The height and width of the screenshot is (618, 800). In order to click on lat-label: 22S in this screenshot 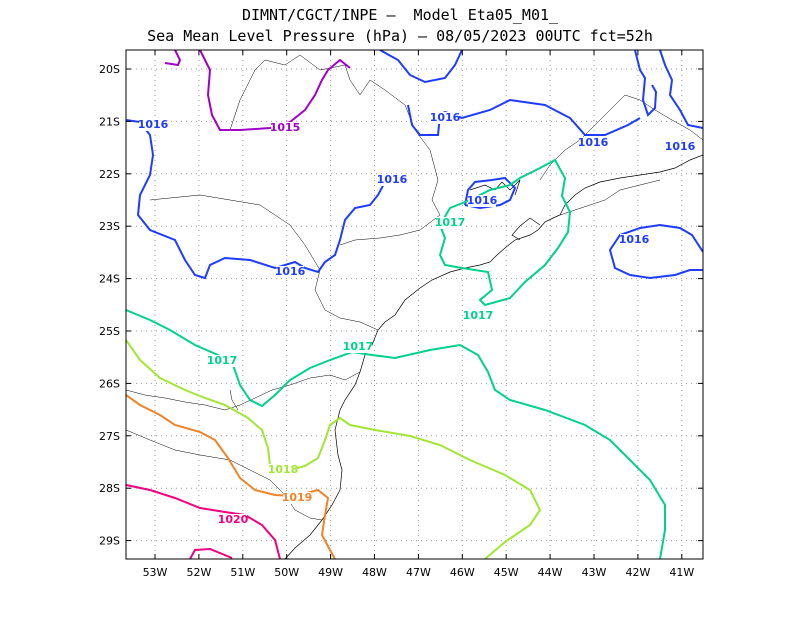, I will do `click(109, 174)`.